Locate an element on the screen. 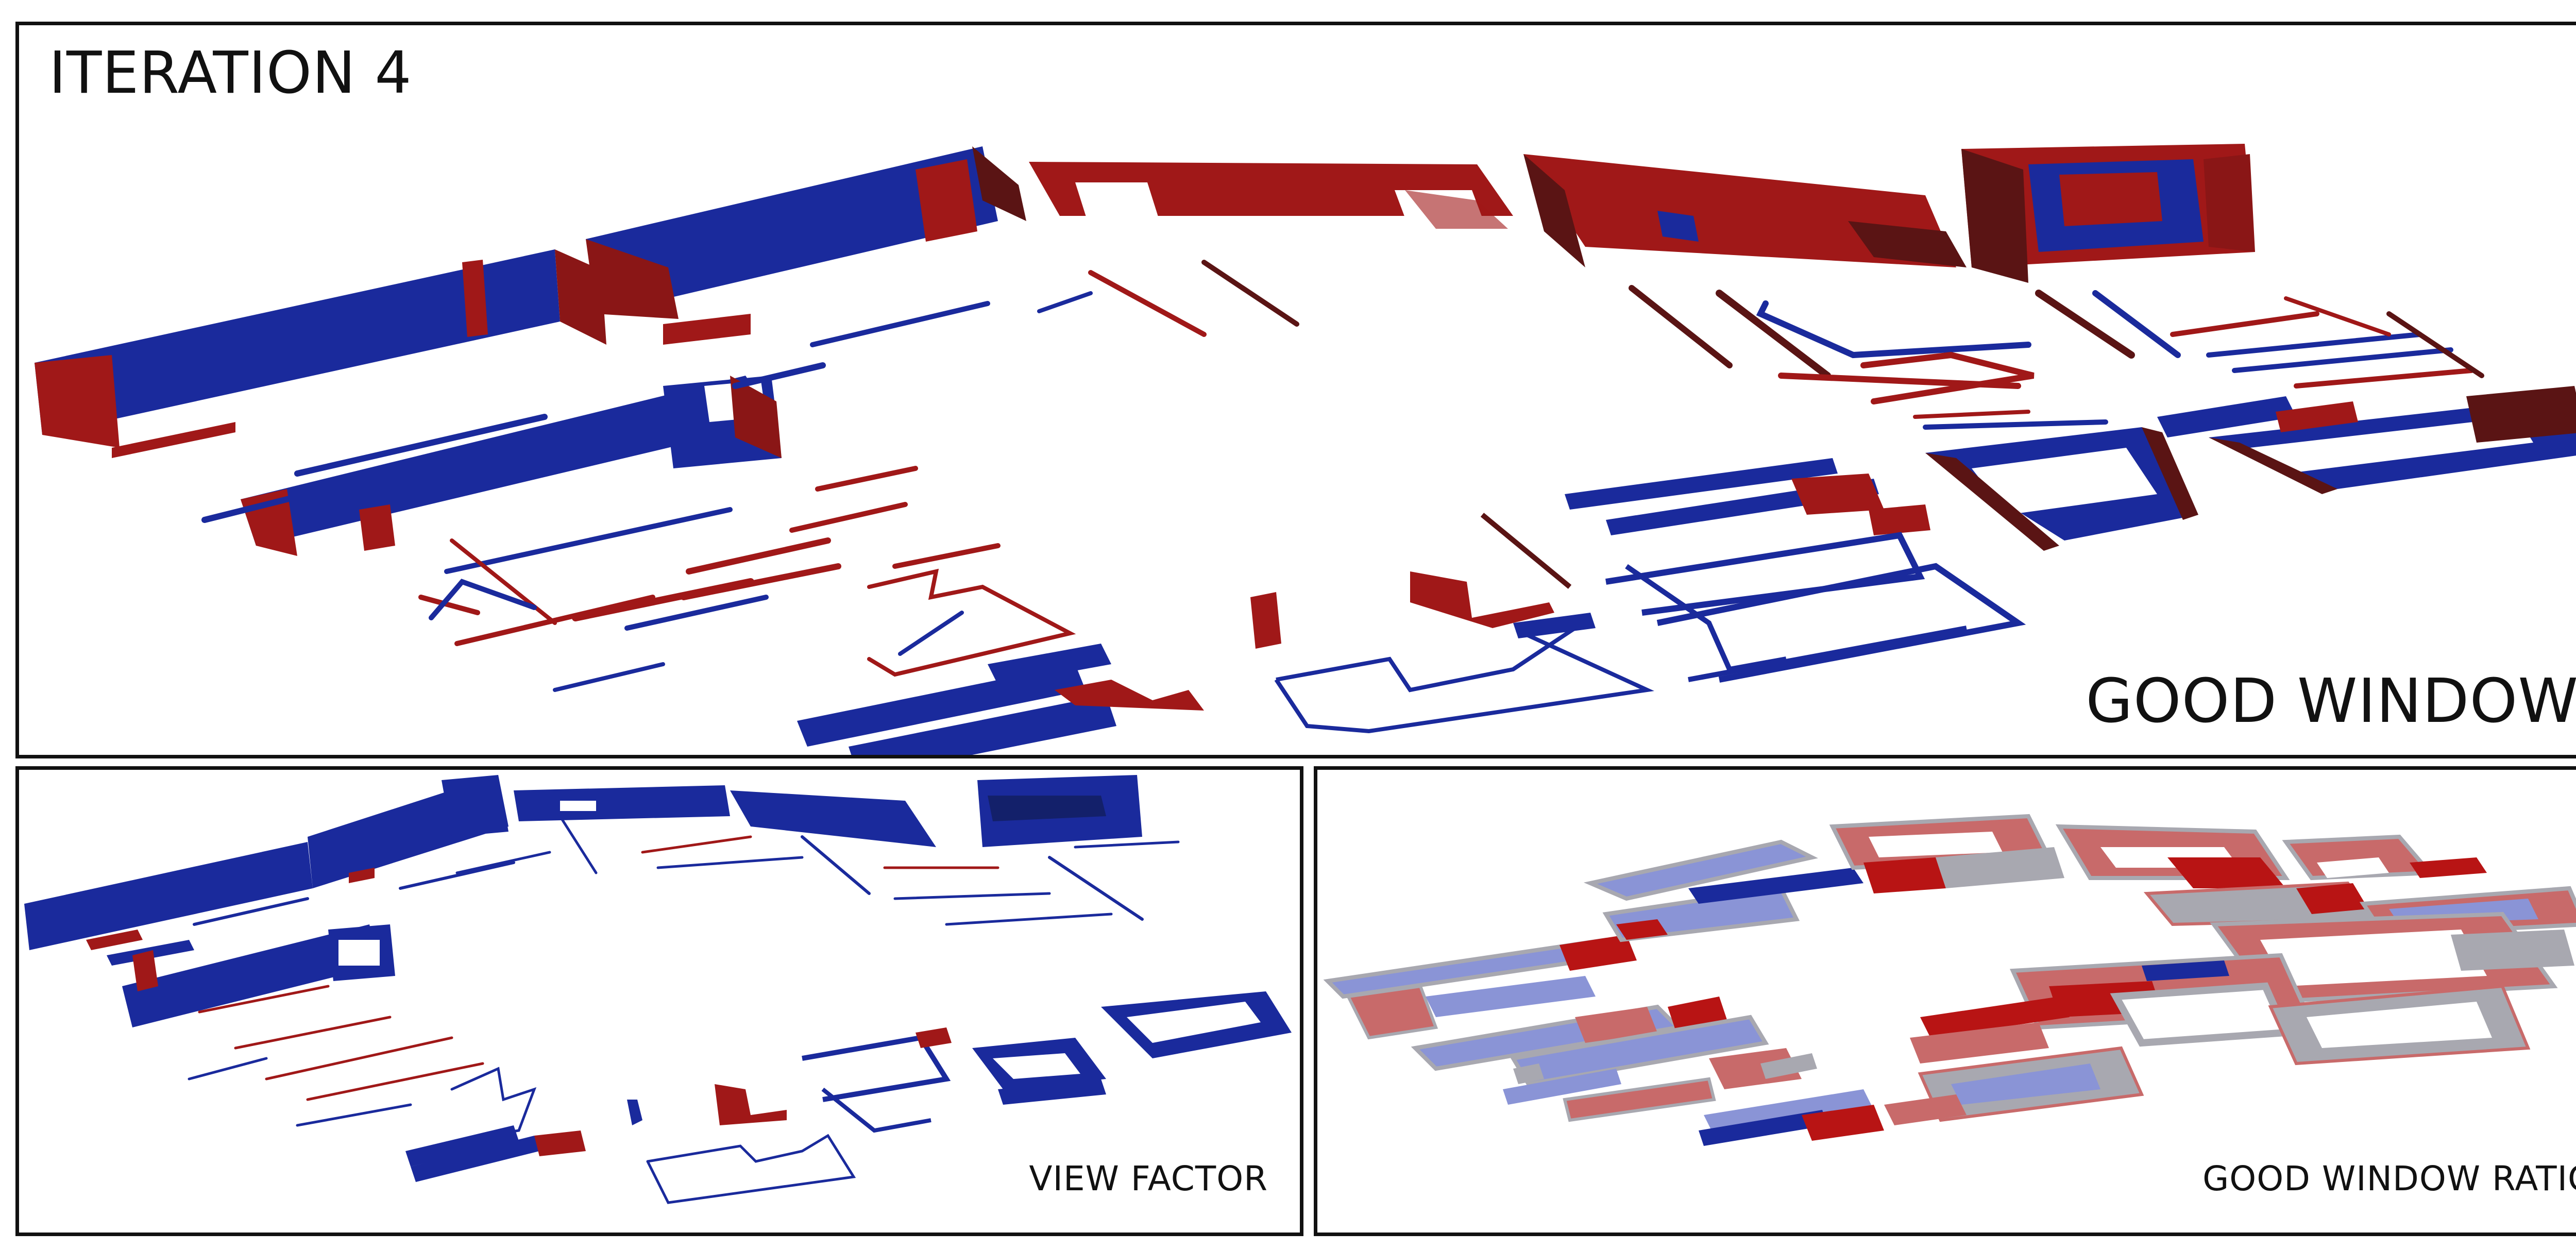 The width and height of the screenshot is (2576, 1249). lower-center-strips is located at coordinates (1225, 634).